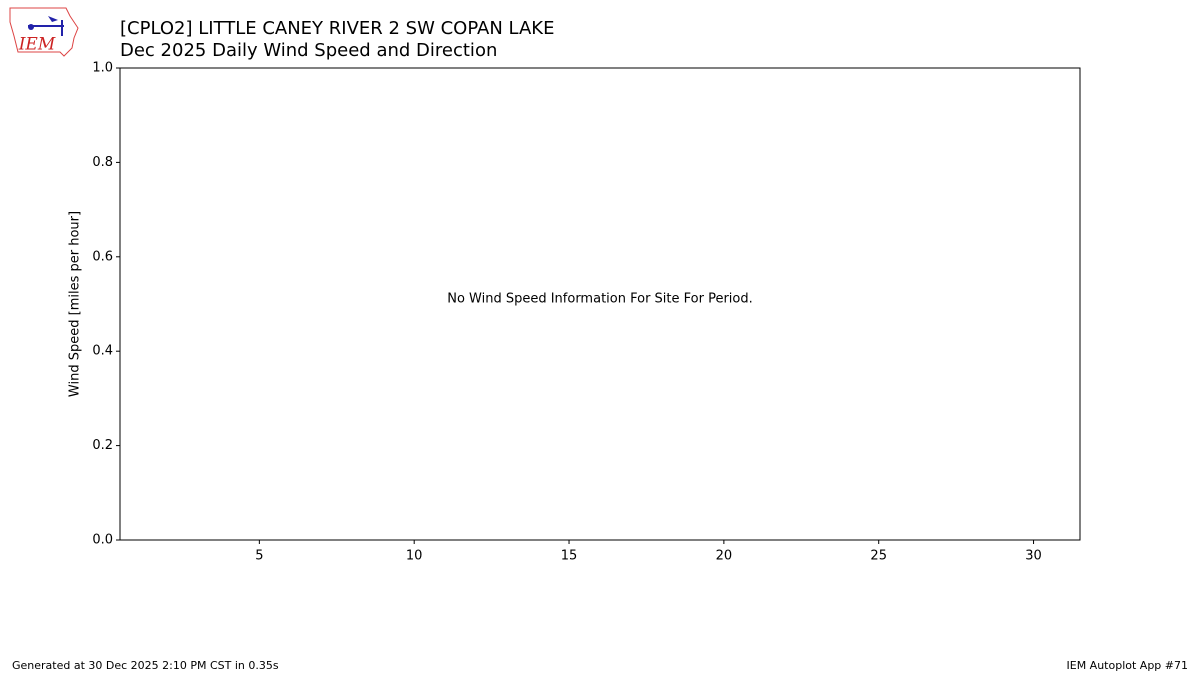 This screenshot has width=1200, height=675. Describe the element at coordinates (259, 556) in the screenshot. I see `x-tick-label: 5` at that location.